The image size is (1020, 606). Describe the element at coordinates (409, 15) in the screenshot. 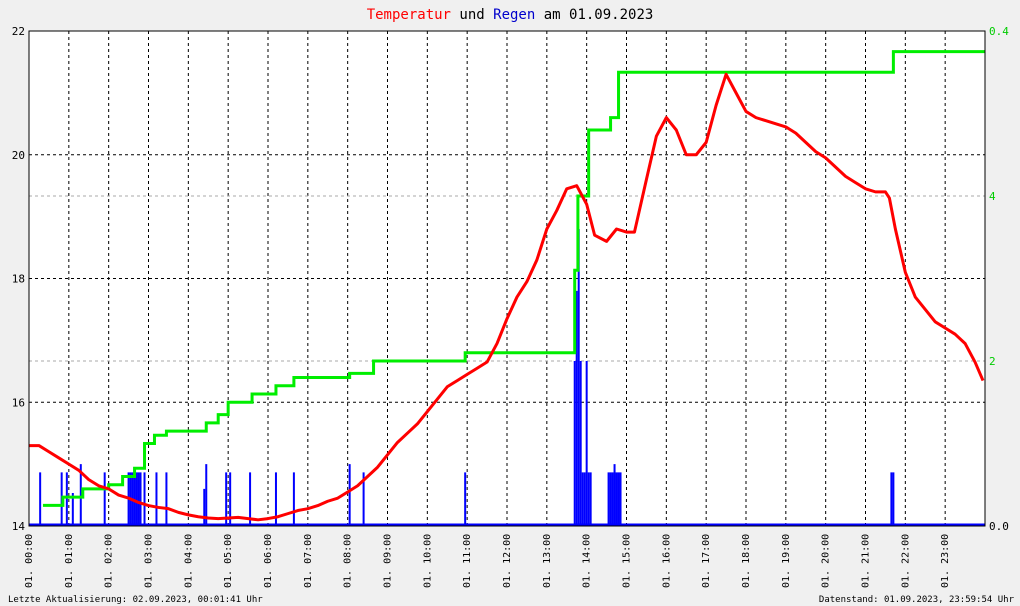

I see `title-temperatur: Temperatur` at that location.